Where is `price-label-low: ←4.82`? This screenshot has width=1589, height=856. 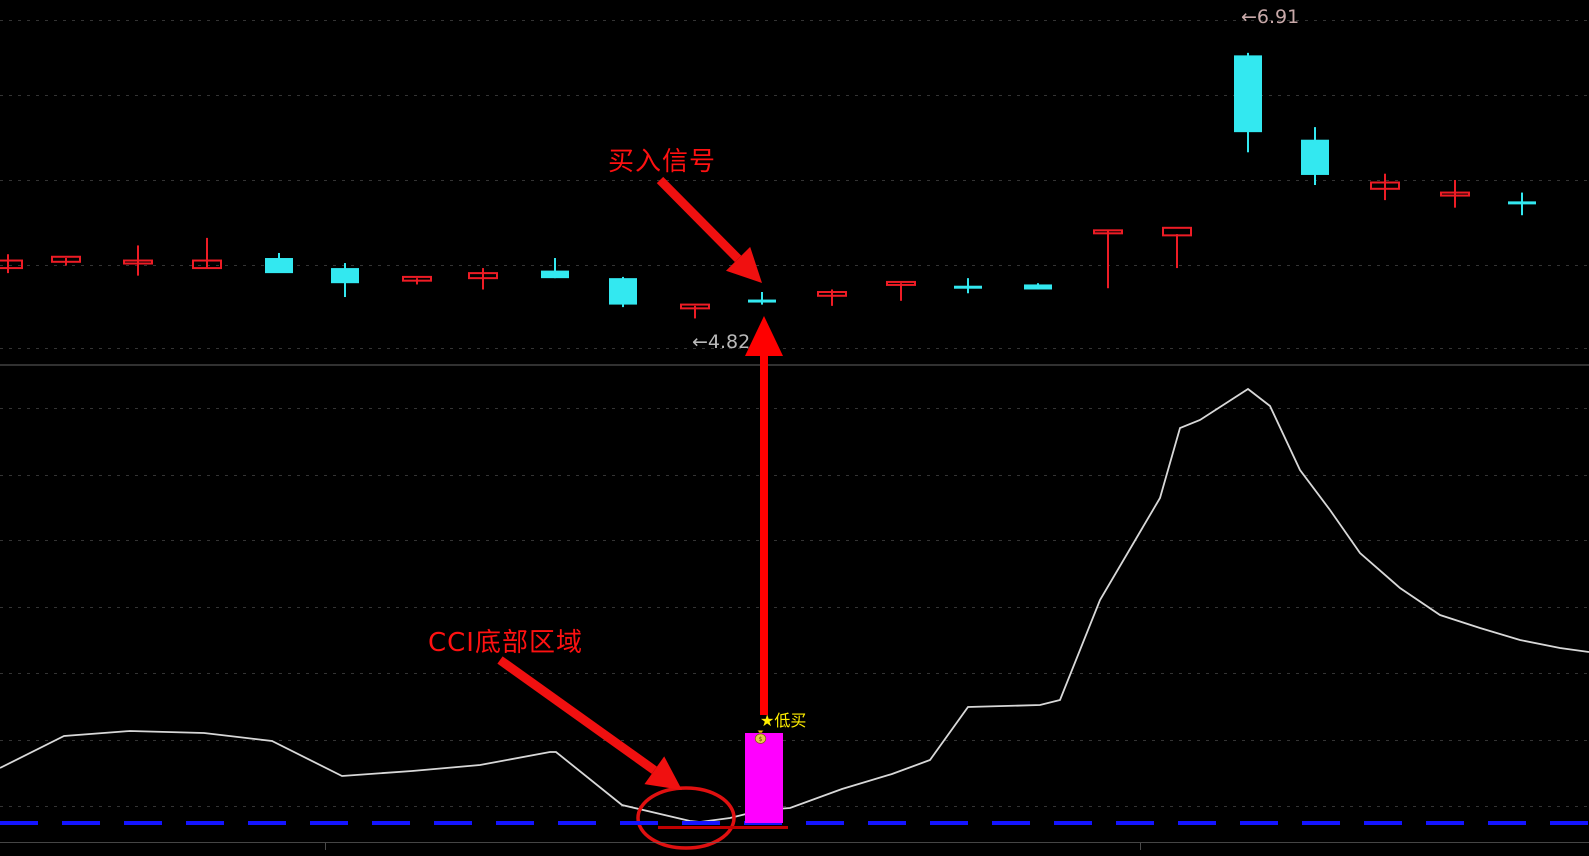 price-label-low: ←4.82 is located at coordinates (721, 342).